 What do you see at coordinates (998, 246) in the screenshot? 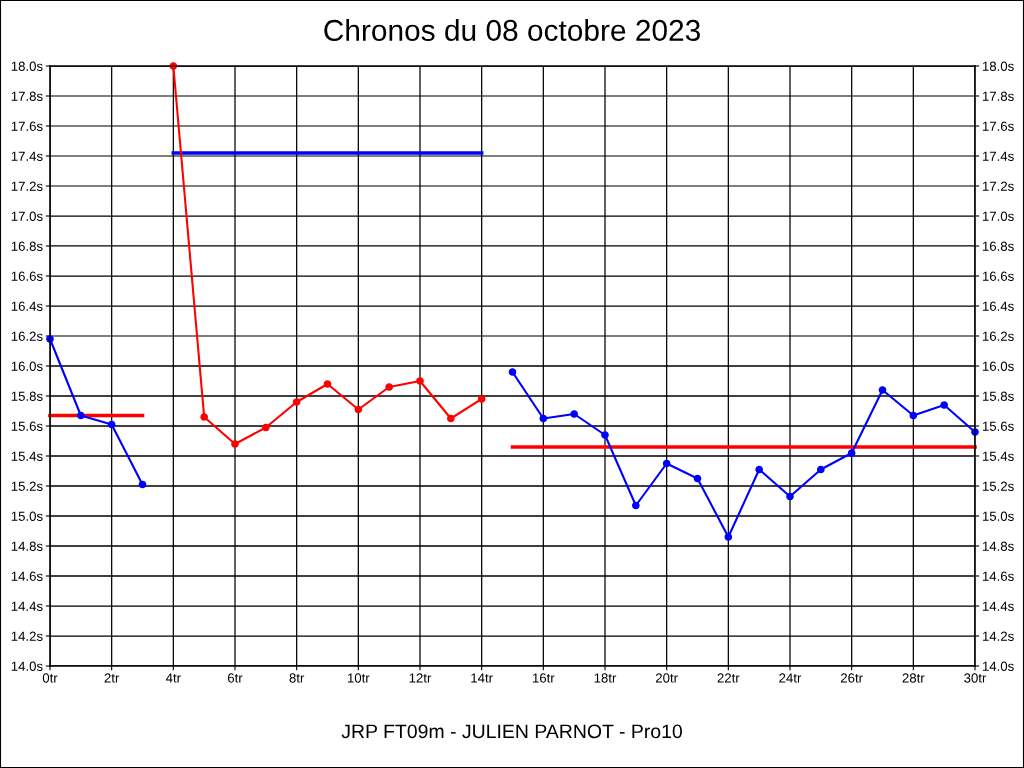
I see `y2-tick-label: 16.8s` at bounding box center [998, 246].